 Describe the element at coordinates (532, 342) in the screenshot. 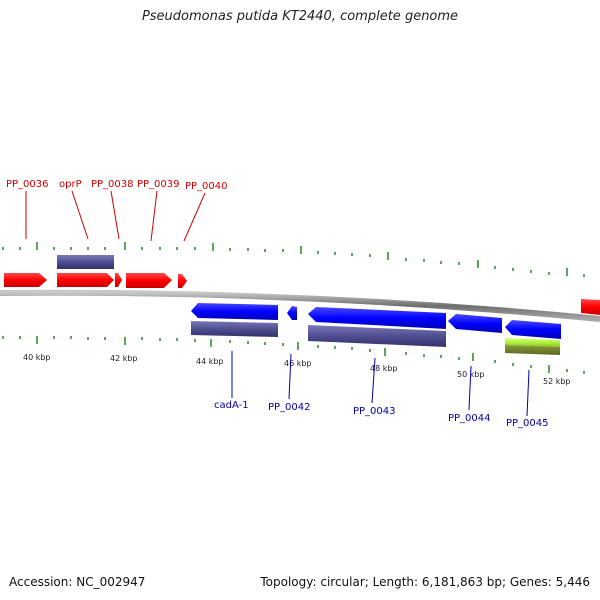

I see `feature-PP_0045-highlight` at that location.